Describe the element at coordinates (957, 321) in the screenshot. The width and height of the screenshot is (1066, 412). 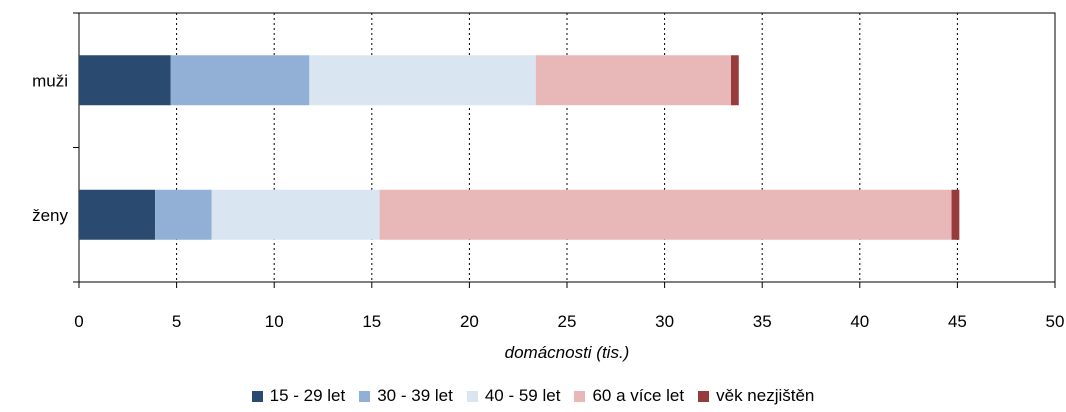
I see `x-tick-label: 45` at that location.